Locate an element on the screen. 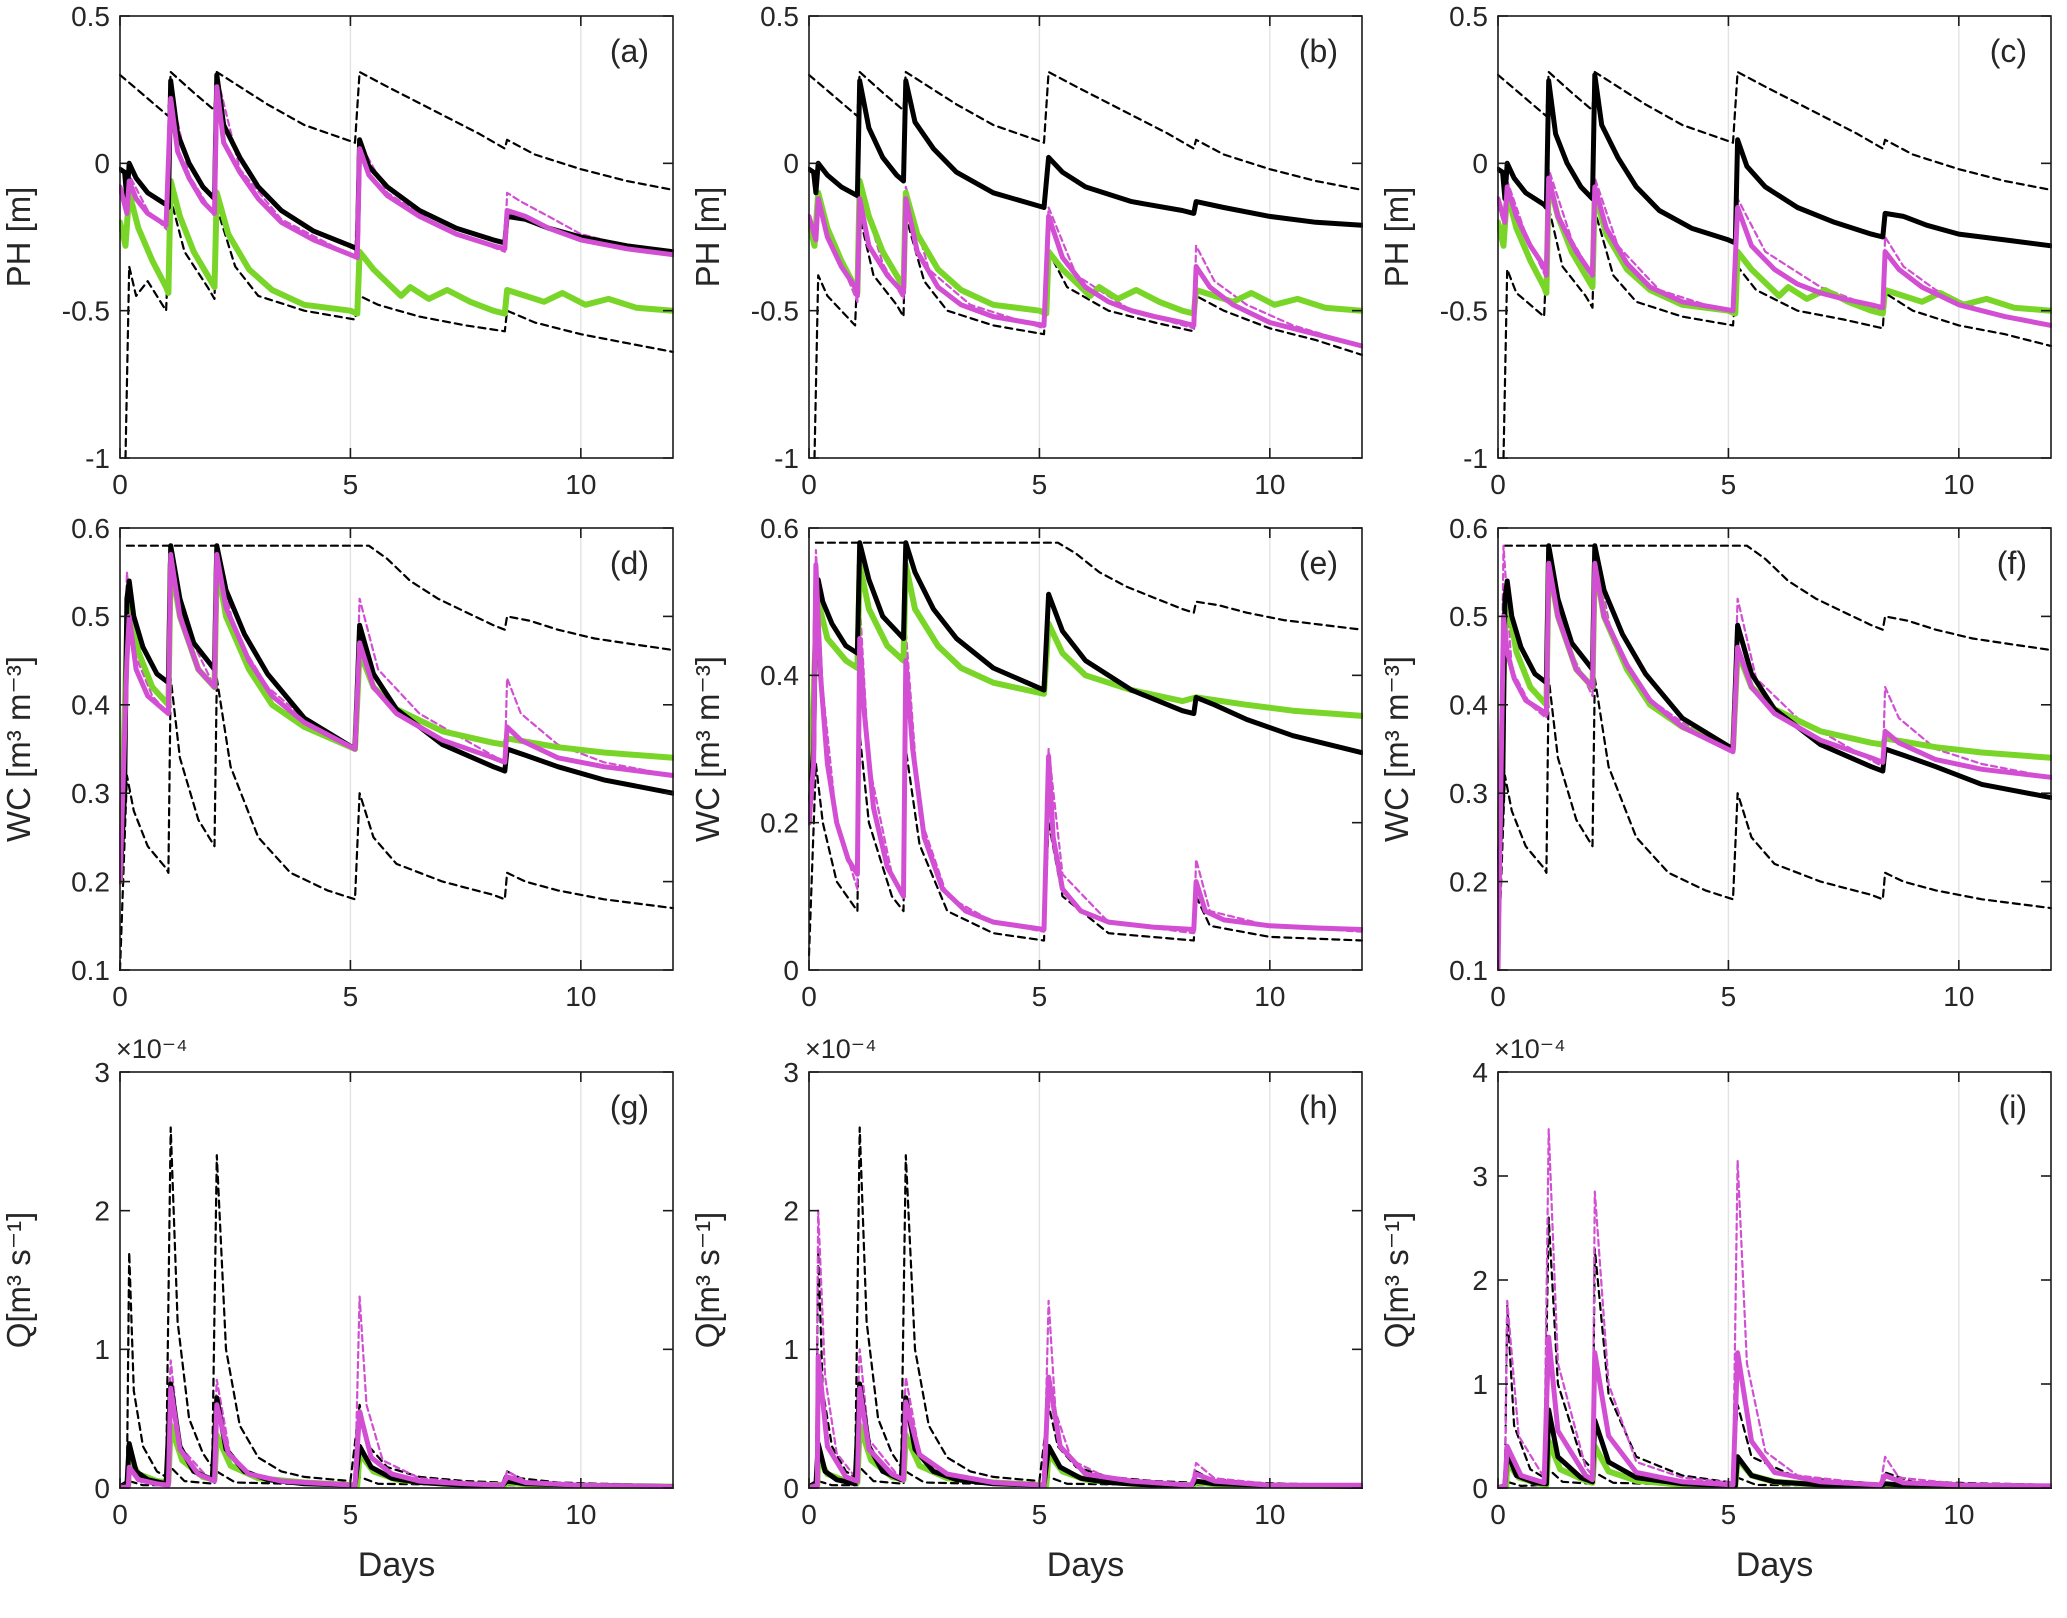  panel-letter: (h) is located at coordinates (1318, 1107).